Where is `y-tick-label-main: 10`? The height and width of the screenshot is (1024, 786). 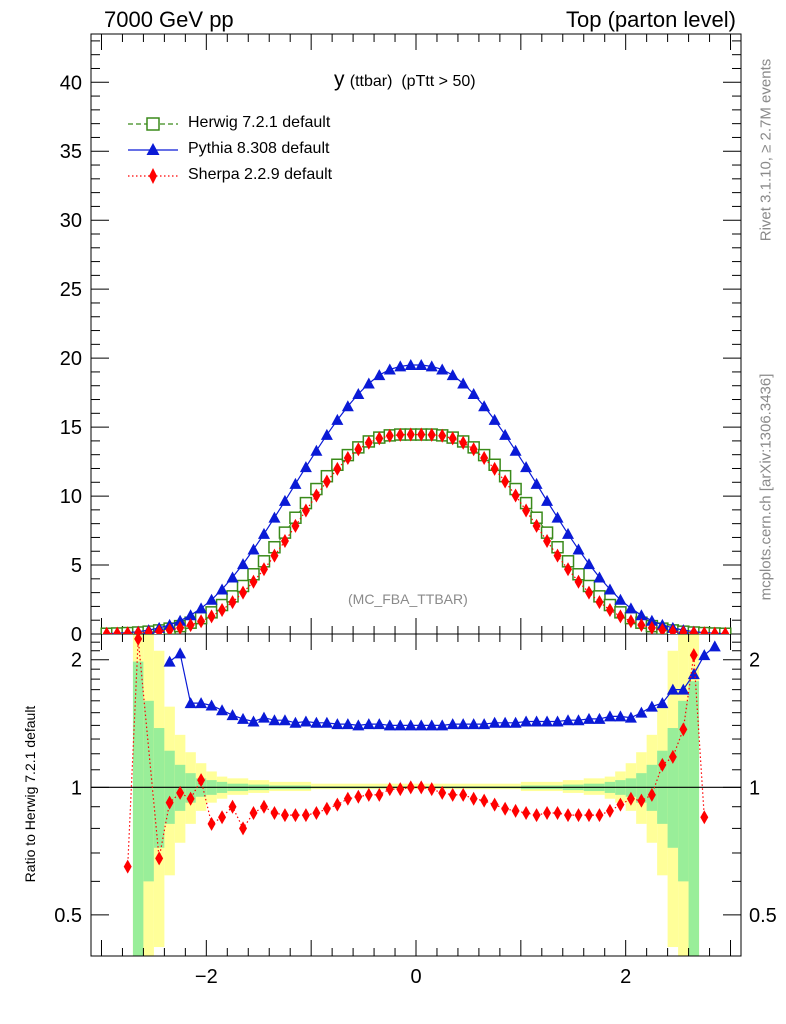 y-tick-label-main: 10 is located at coordinates (71, 497).